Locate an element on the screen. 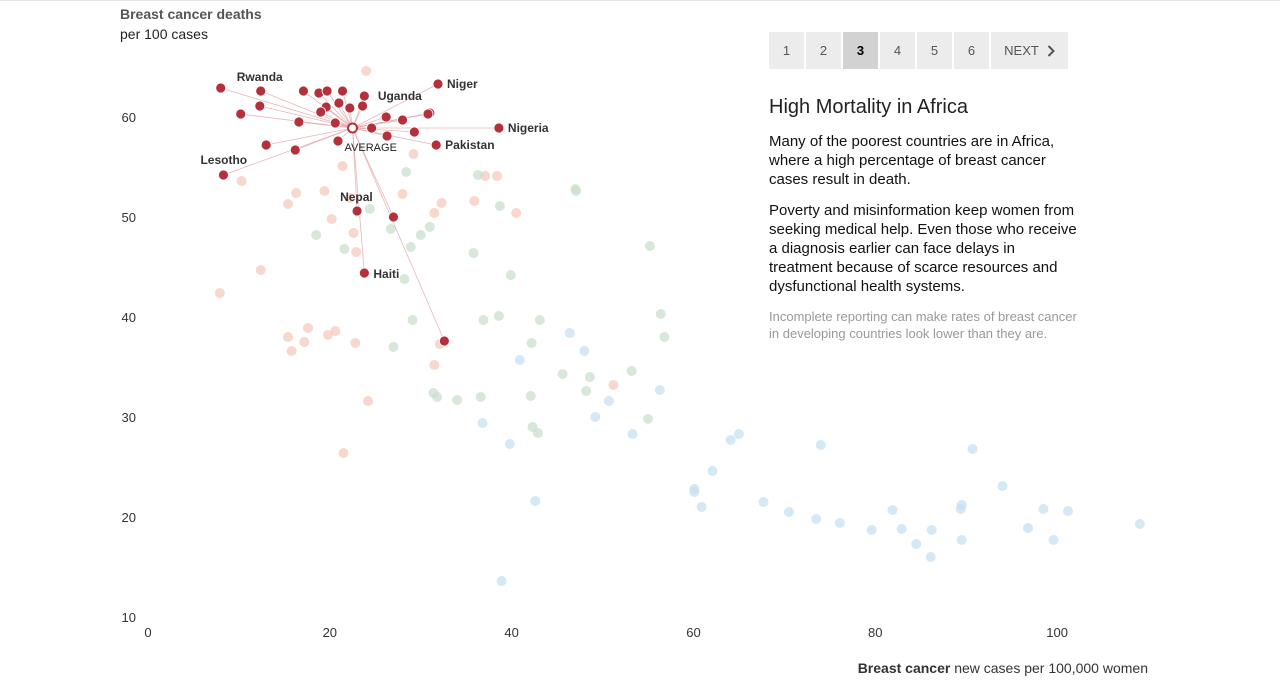  highlighted-point-pakistan is located at coordinates (436, 145).